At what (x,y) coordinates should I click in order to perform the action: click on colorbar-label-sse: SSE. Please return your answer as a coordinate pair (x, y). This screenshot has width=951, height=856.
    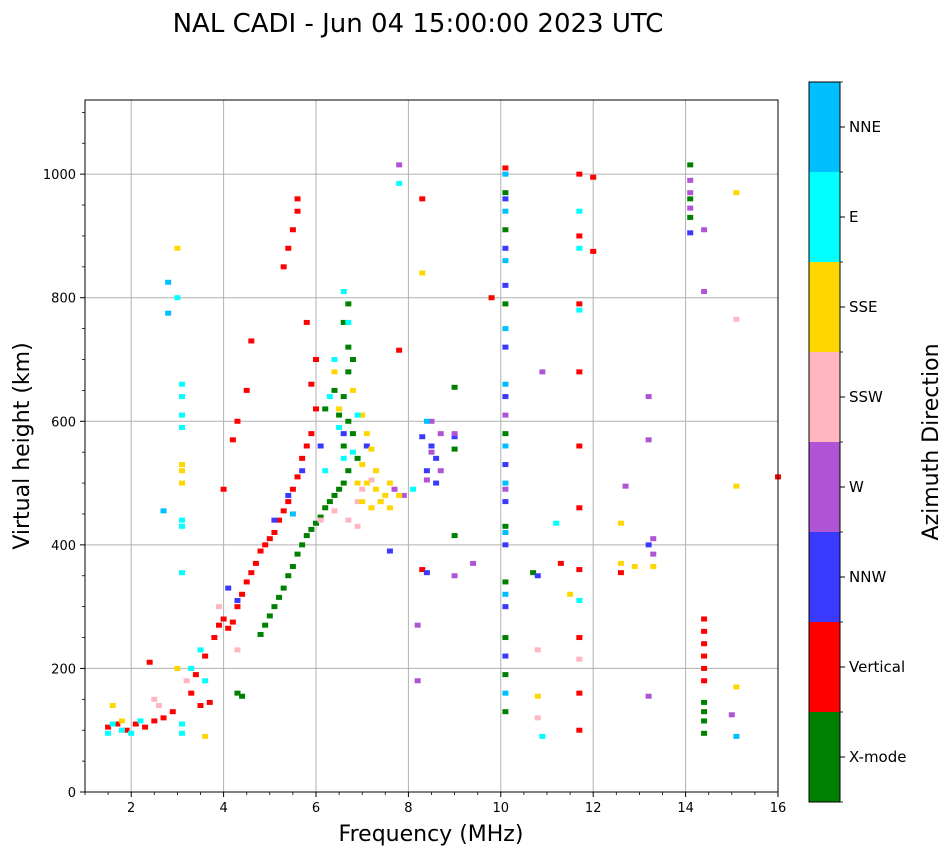
    Looking at the image, I should click on (863, 307).